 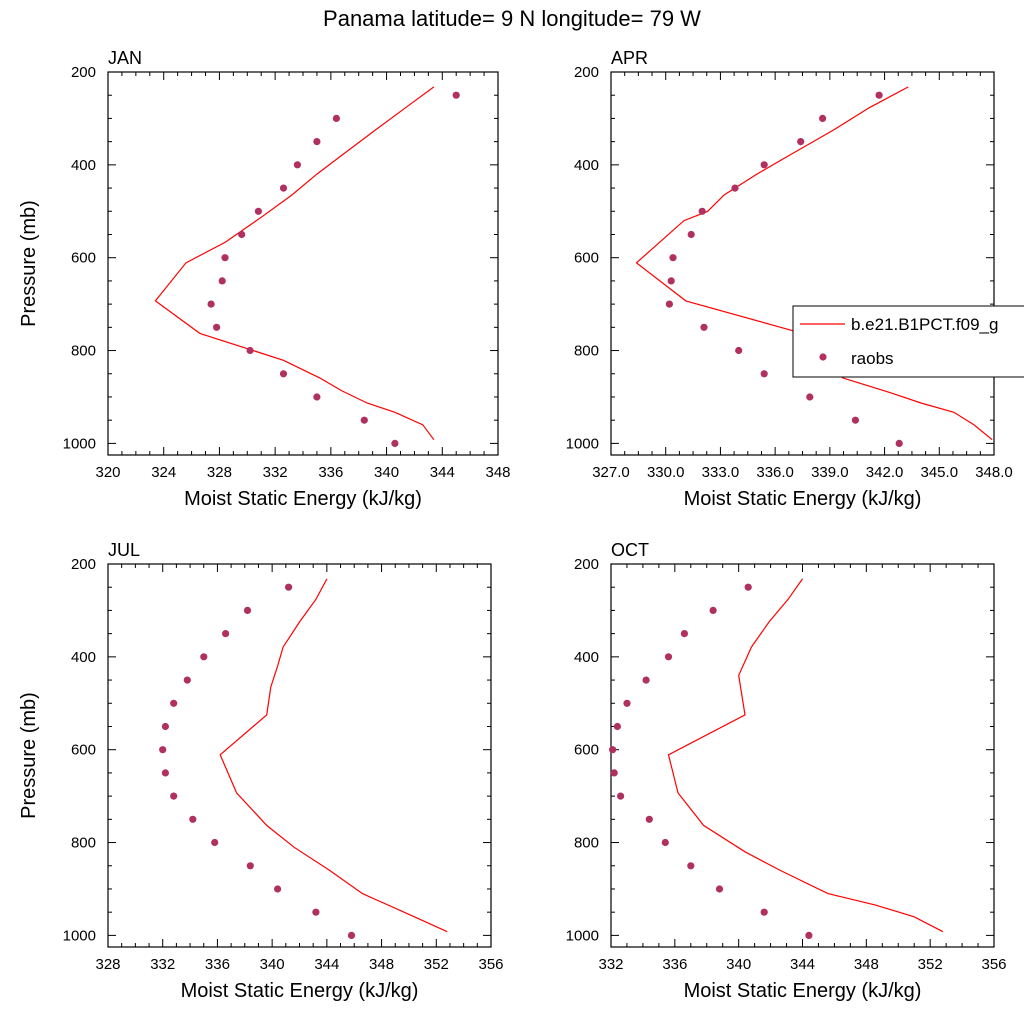 I want to click on plot-frame, so click(x=802, y=263).